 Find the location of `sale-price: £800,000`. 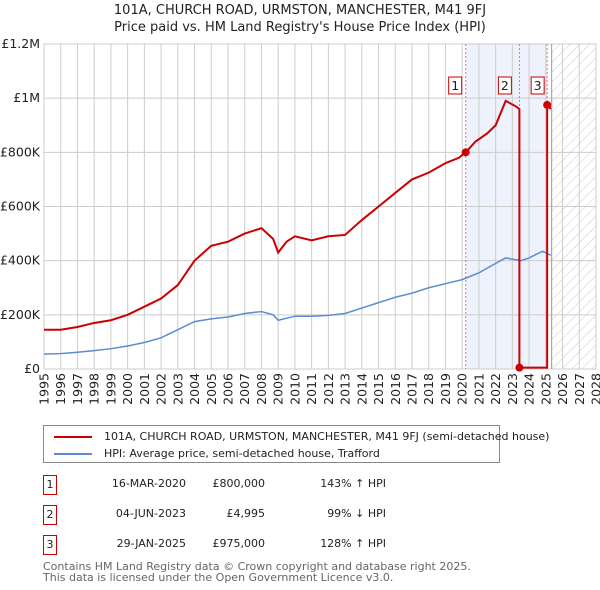

sale-price: £800,000 is located at coordinates (239, 483).